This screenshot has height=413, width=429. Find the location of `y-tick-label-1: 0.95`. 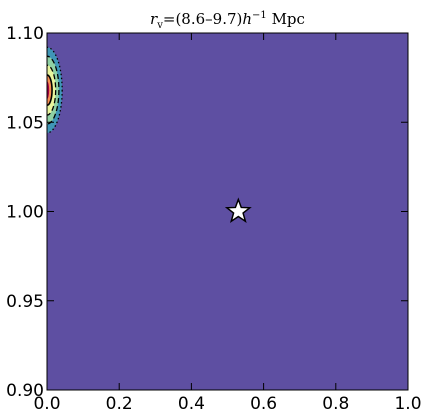

y-tick-label-1: 0.95 is located at coordinates (25, 302).